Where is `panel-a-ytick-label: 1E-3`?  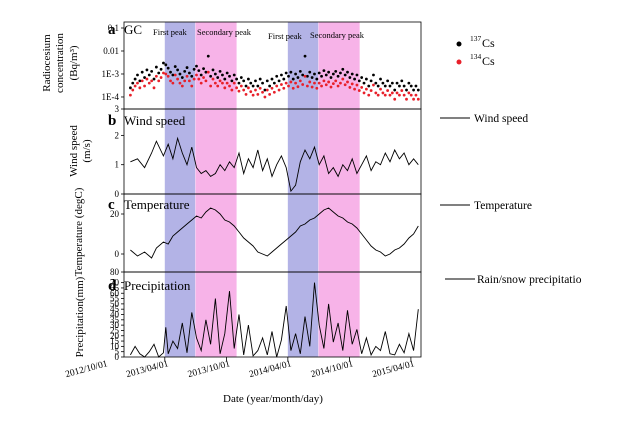 panel-a-ytick-label: 1E-3 is located at coordinates (111, 74).